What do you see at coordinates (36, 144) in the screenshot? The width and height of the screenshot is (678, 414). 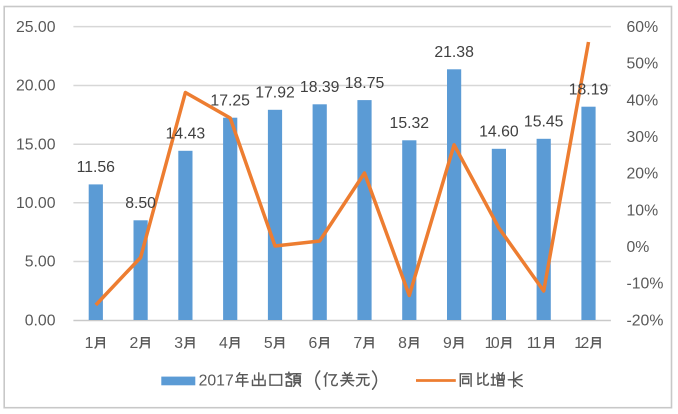 I see `svg-text: 15.00` at bounding box center [36, 144].